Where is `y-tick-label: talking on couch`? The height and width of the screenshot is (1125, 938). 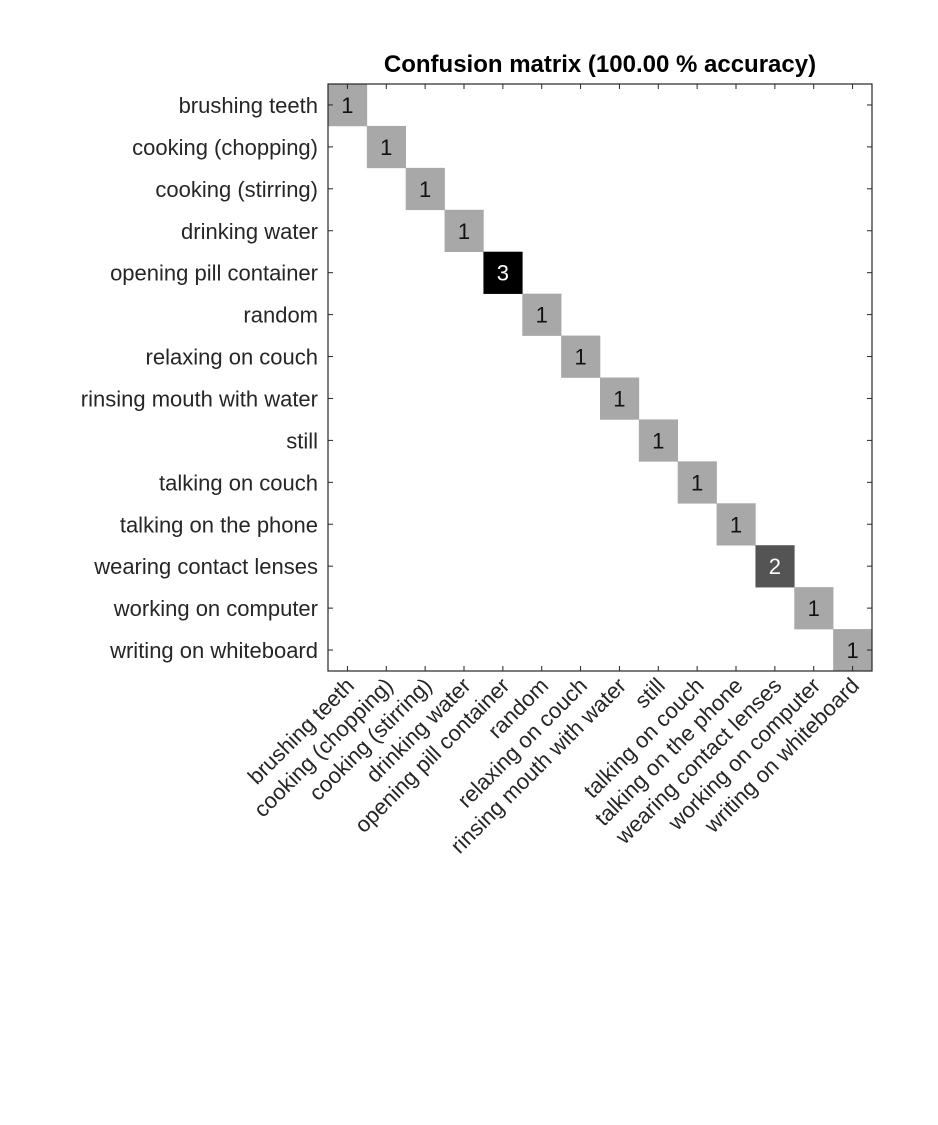 y-tick-label: talking on couch is located at coordinates (238, 482).